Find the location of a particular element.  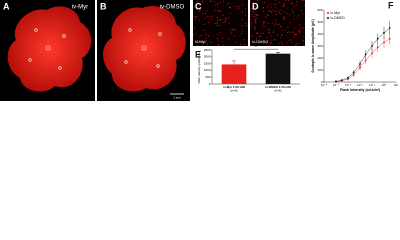

y-tick-label: 2000 is located at coordinates (207, 57).